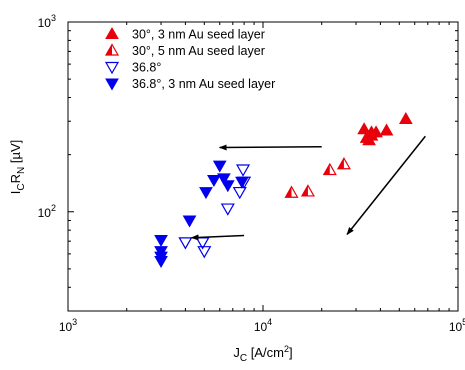 This screenshot has width=465, height=370. Describe the element at coordinates (47, 211) in the screenshot. I see `y-tick-label: 10²` at that location.